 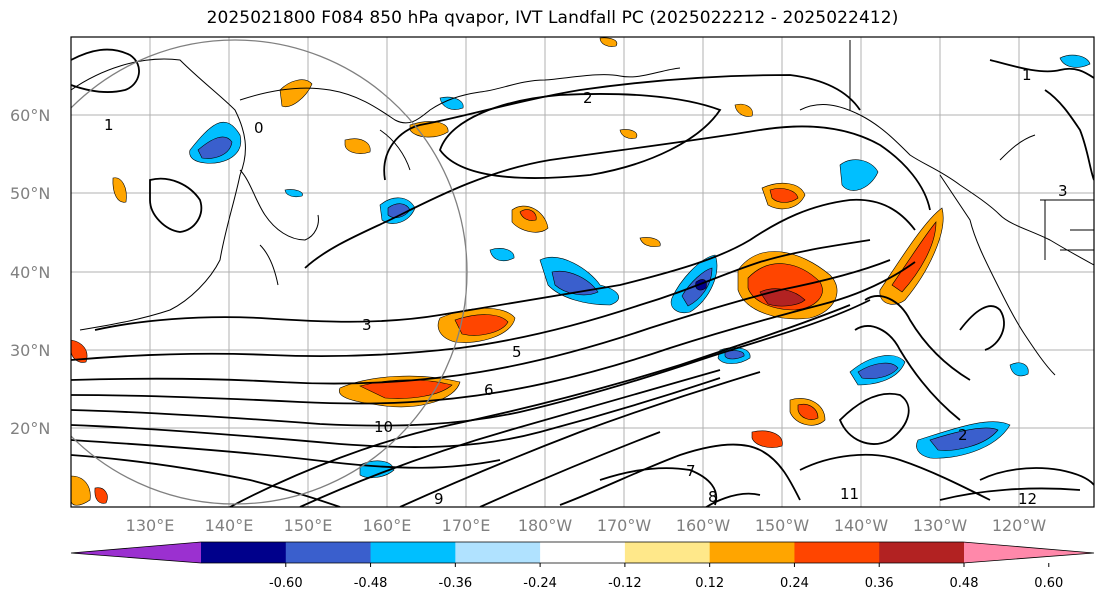 I want to click on colorbar-extend-min, so click(x=136, y=552).